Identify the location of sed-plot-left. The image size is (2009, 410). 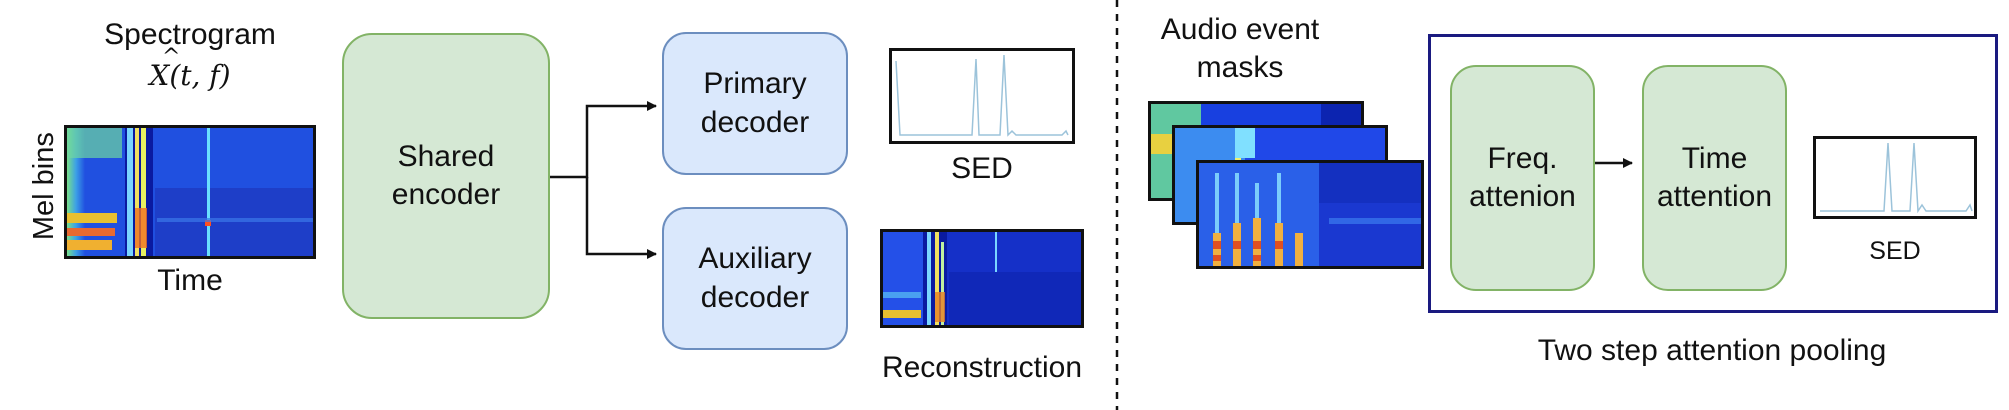
(982, 96).